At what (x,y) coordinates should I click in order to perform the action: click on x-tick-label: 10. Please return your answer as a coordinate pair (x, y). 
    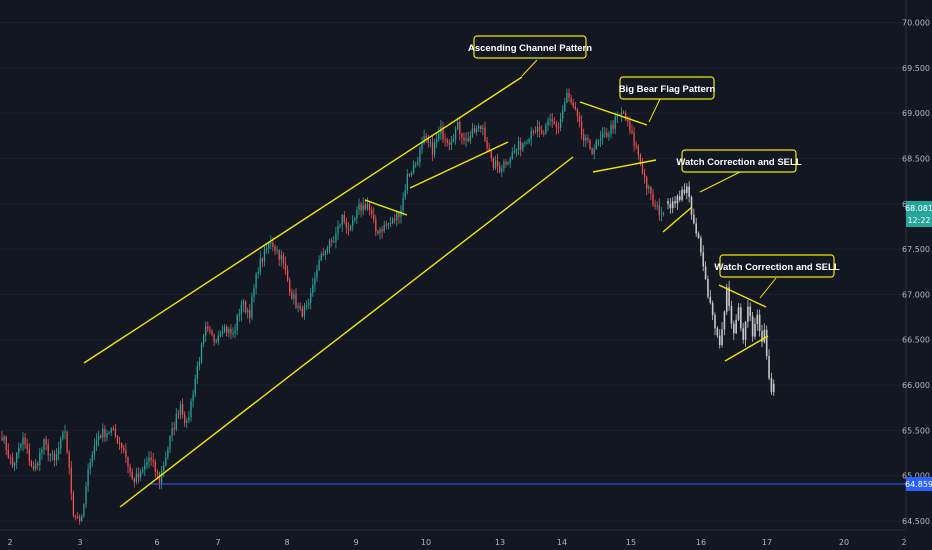
    Looking at the image, I should click on (426, 542).